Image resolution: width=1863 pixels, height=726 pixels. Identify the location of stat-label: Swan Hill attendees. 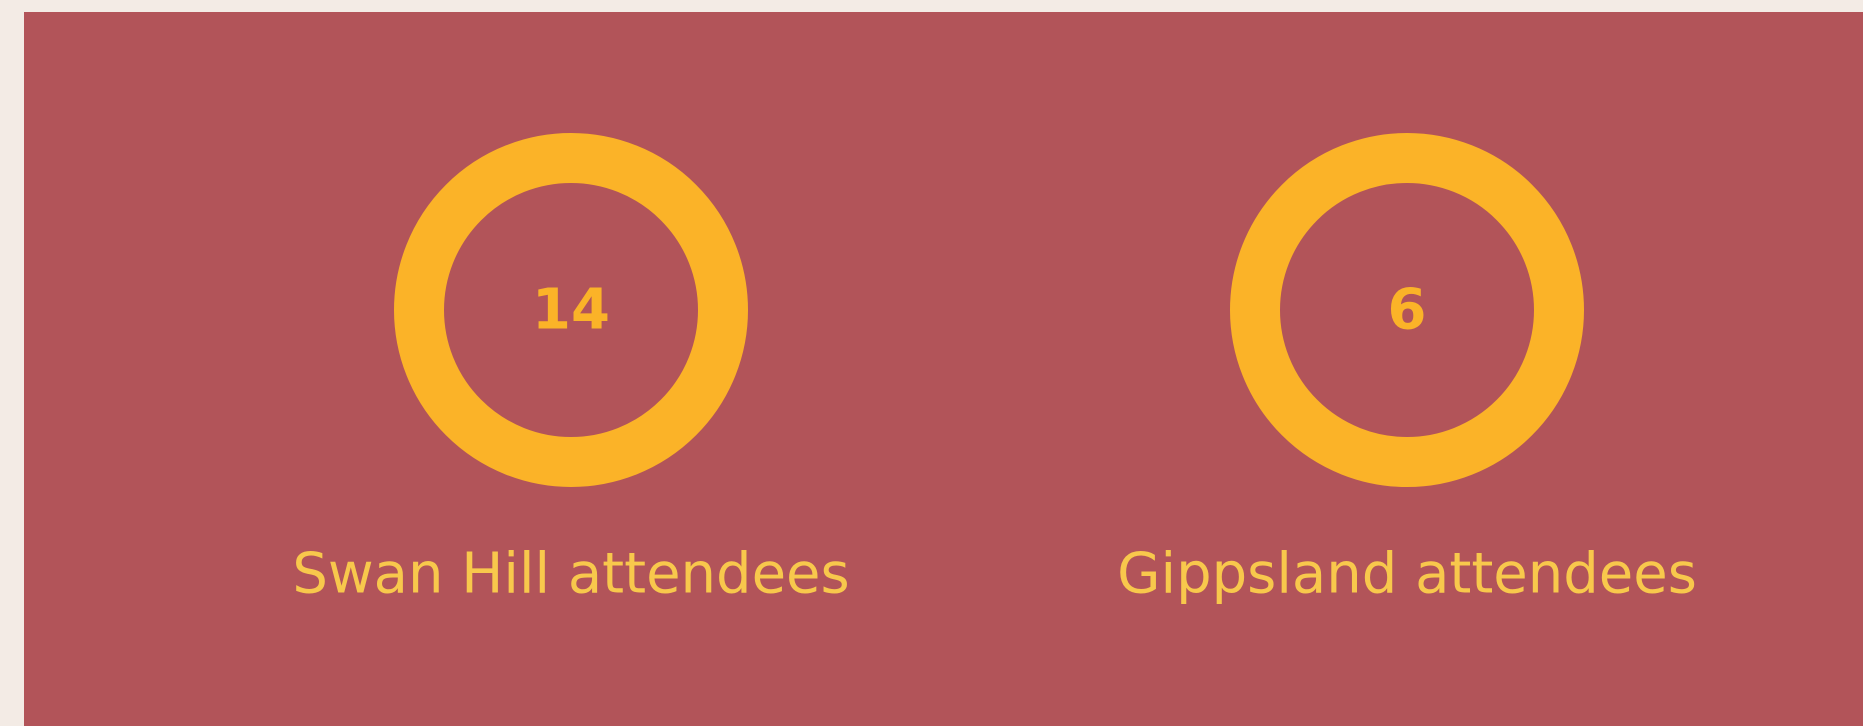
(570, 574).